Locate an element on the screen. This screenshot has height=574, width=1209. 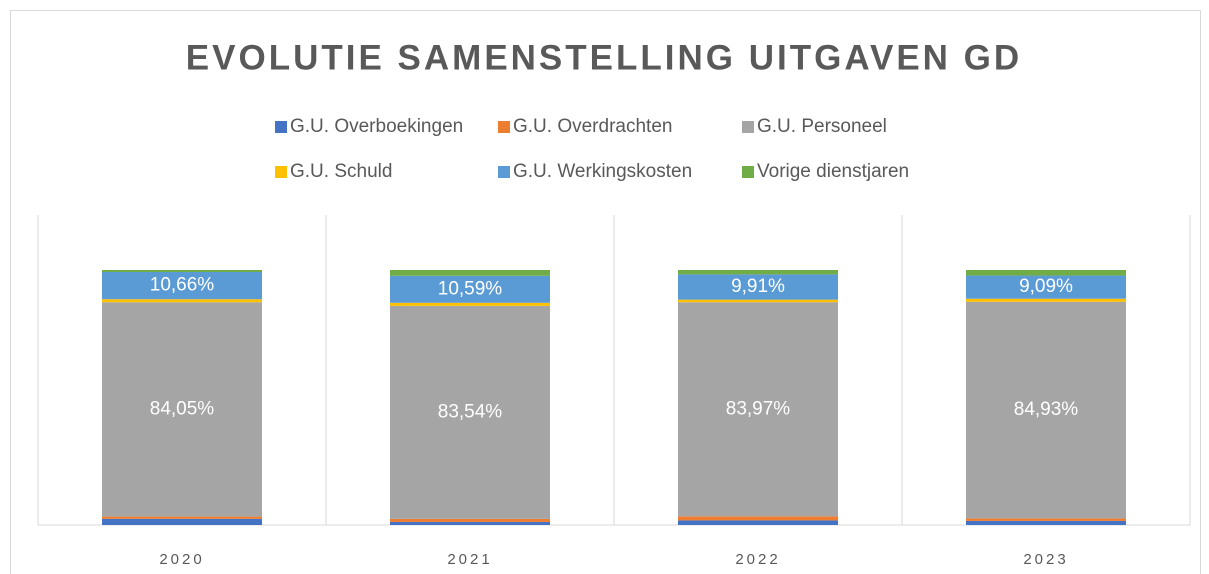
x-tick-label: 2022 is located at coordinates (757, 559).